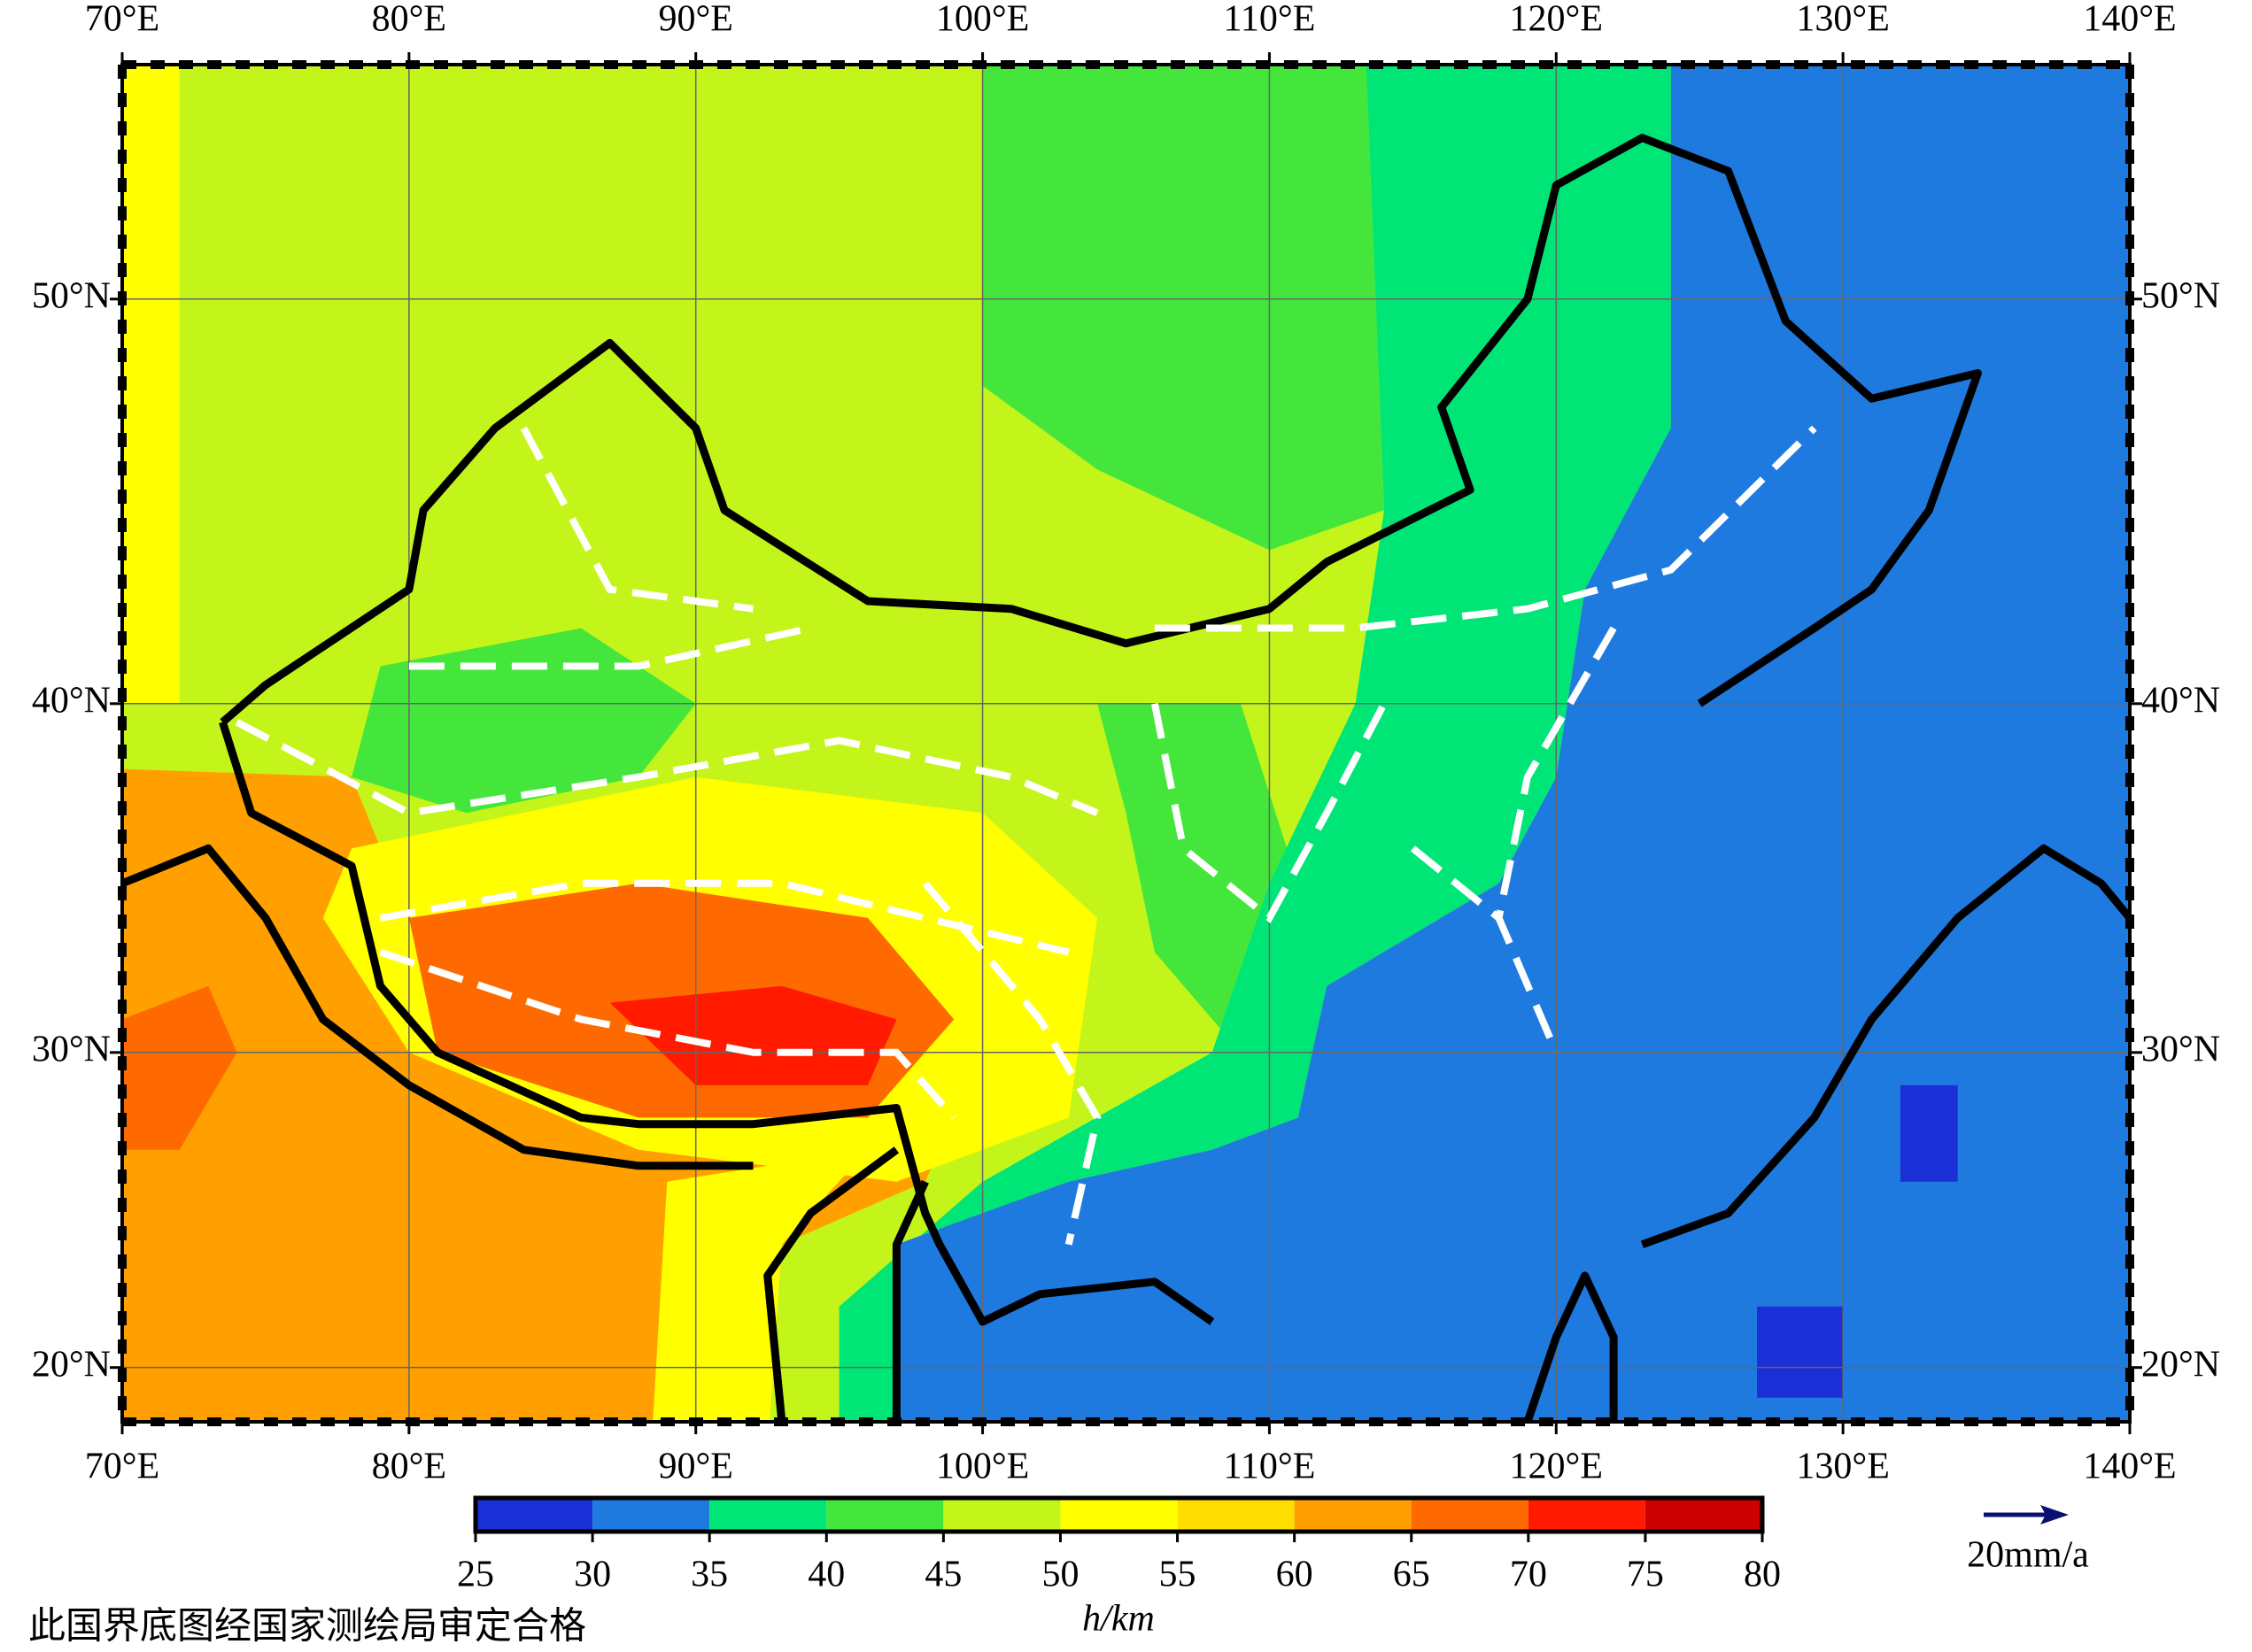  What do you see at coordinates (1411, 1575) in the screenshot?
I see `colorbar-tick-label: 65` at bounding box center [1411, 1575].